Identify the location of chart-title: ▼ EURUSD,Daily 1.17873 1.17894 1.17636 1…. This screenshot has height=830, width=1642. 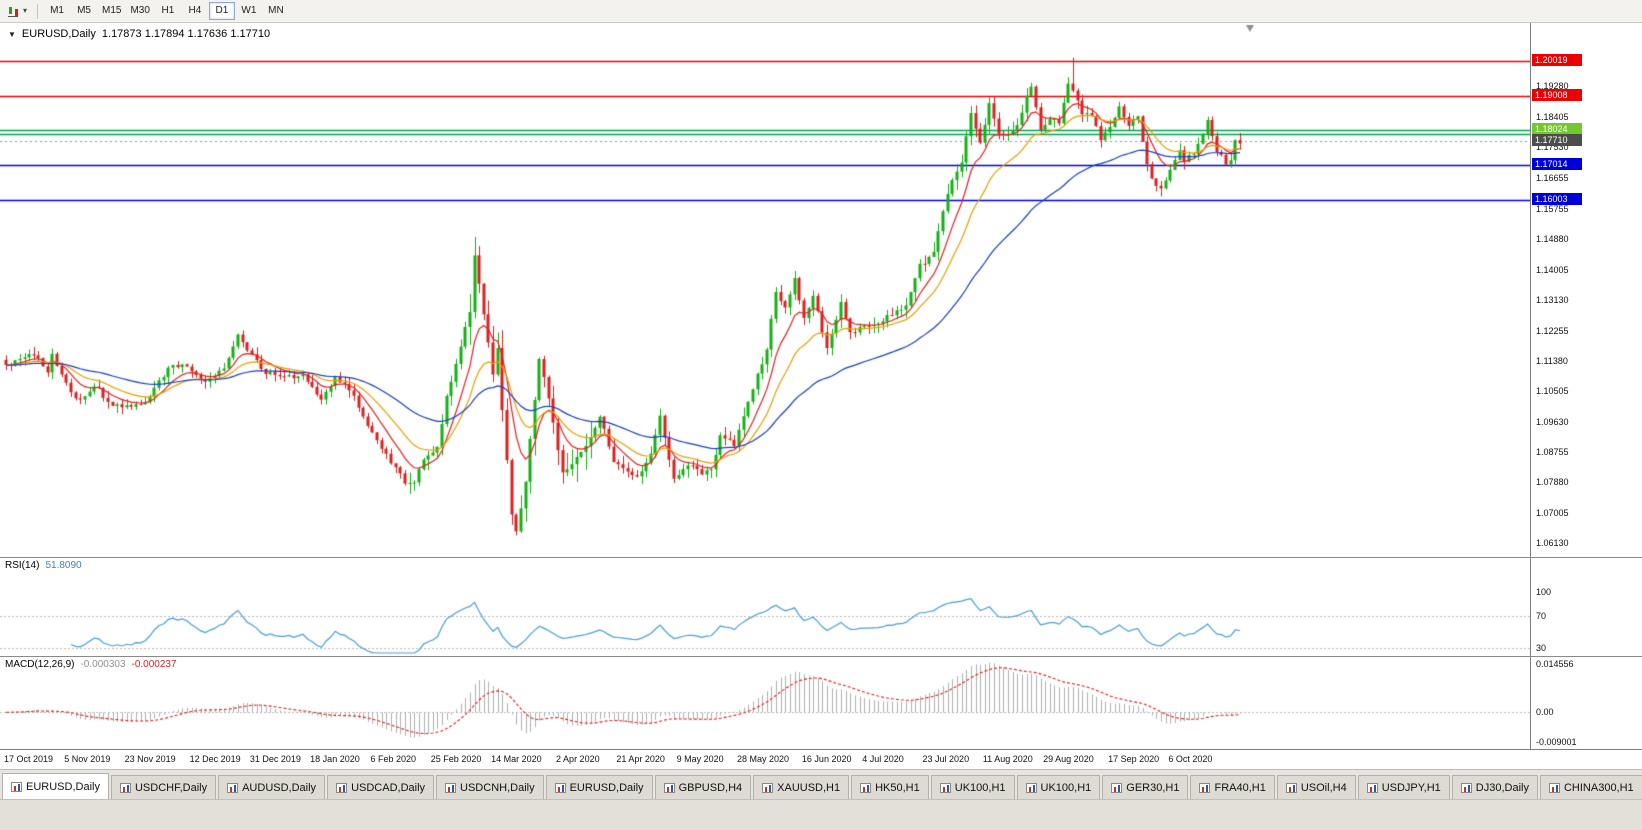
(139, 34).